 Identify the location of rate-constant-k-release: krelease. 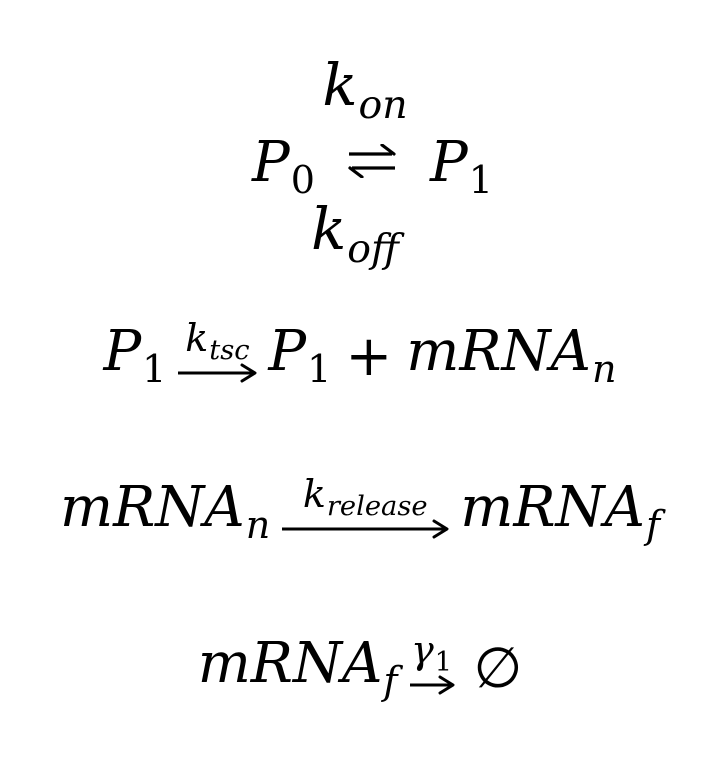
(365, 497).